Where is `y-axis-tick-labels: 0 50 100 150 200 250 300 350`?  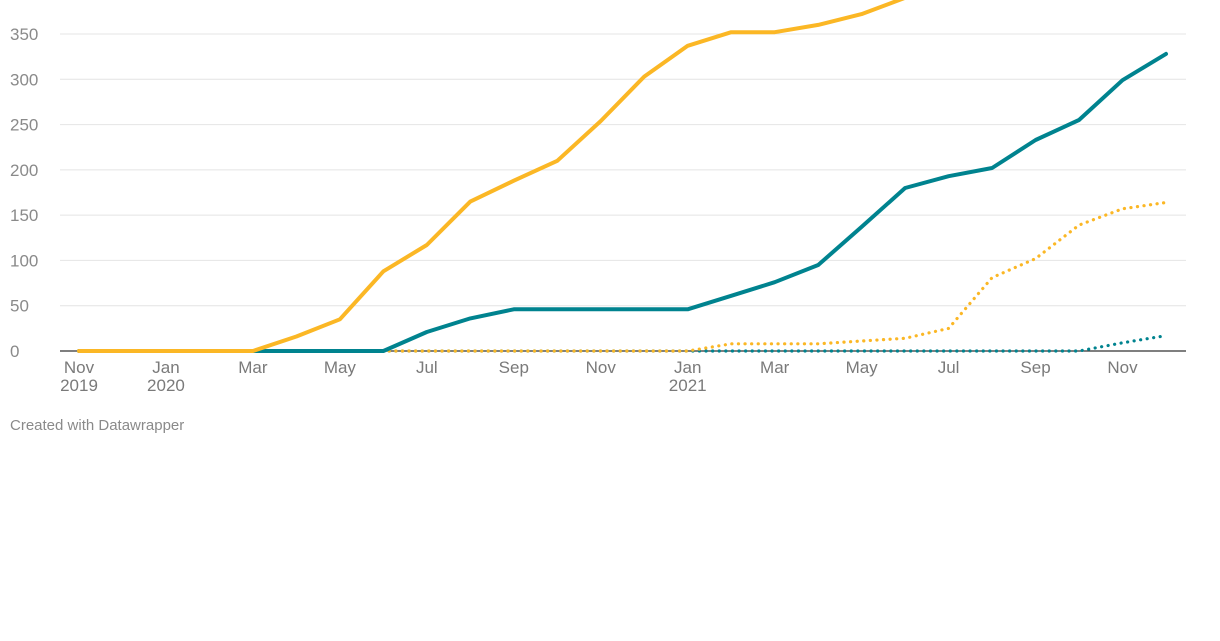 y-axis-tick-labels: 0 50 100 150 200 250 300 350 is located at coordinates (24, 193).